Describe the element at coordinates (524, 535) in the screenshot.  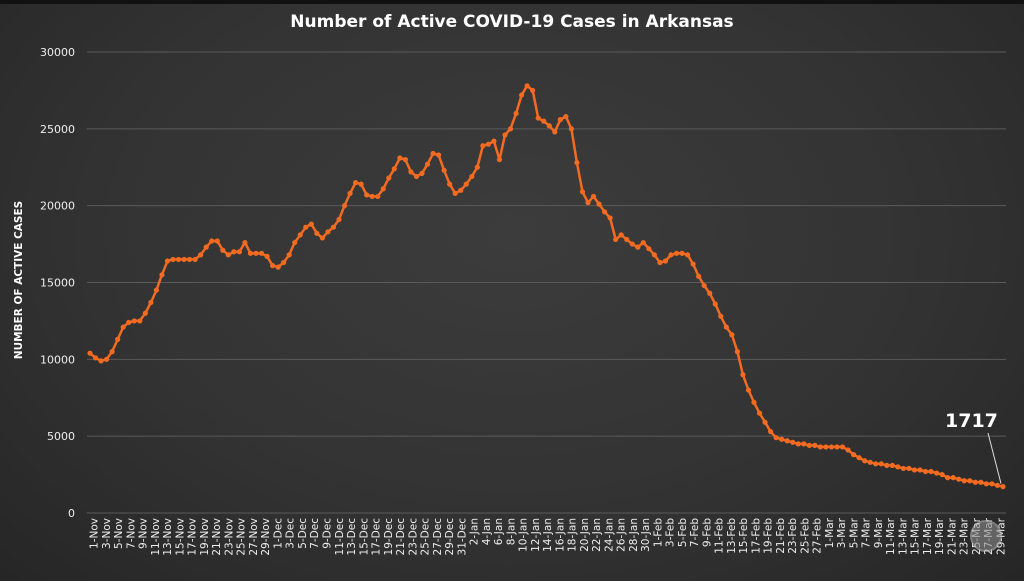
I see `x-tick-label: 10-Jan` at that location.